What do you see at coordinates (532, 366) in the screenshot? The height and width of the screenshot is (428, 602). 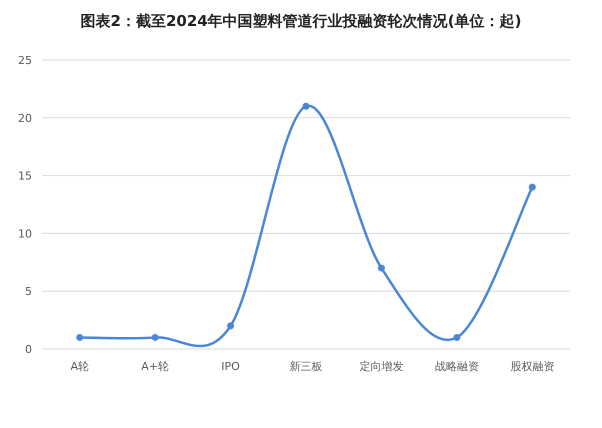 I see `x-tick-label: 股权融资` at bounding box center [532, 366].